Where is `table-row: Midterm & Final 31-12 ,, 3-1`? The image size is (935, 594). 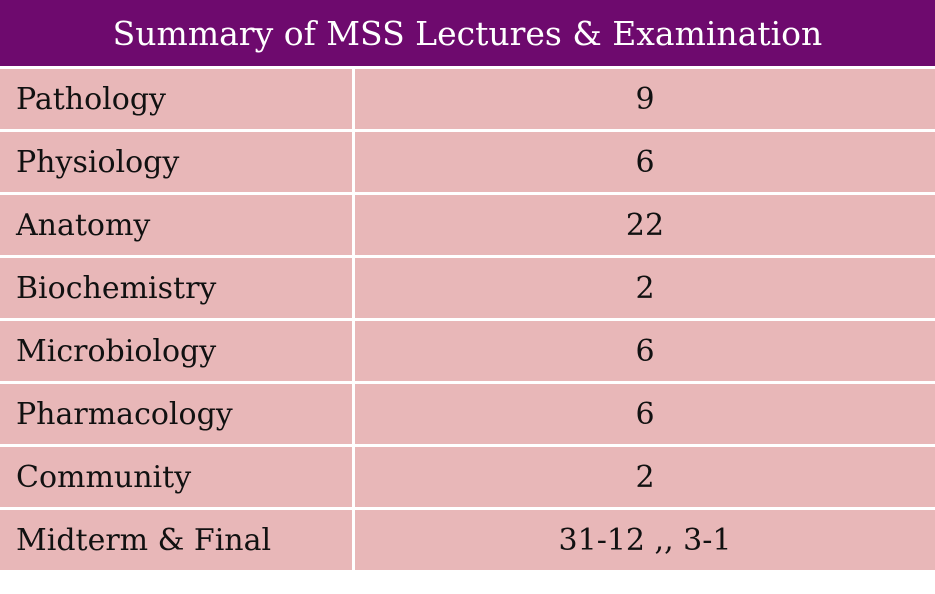
table-row: Midterm & Final 31-12 ,, 3-1 is located at coordinates (467, 541).